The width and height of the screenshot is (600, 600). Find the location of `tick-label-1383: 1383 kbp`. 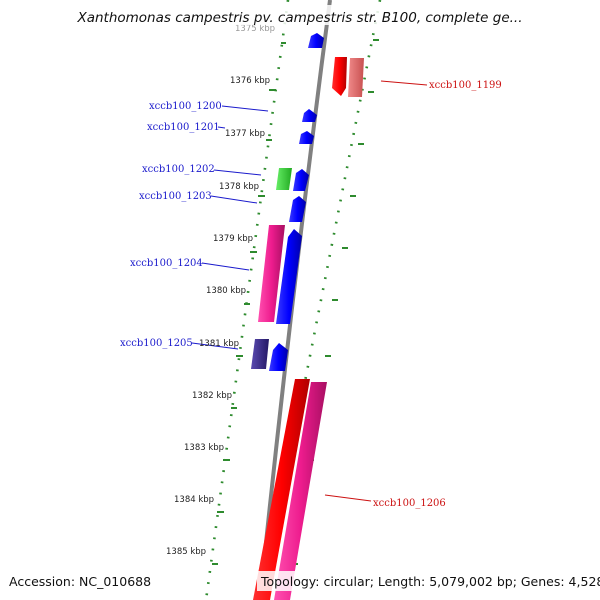

tick-label-1383: 1383 kbp is located at coordinates (204, 448).